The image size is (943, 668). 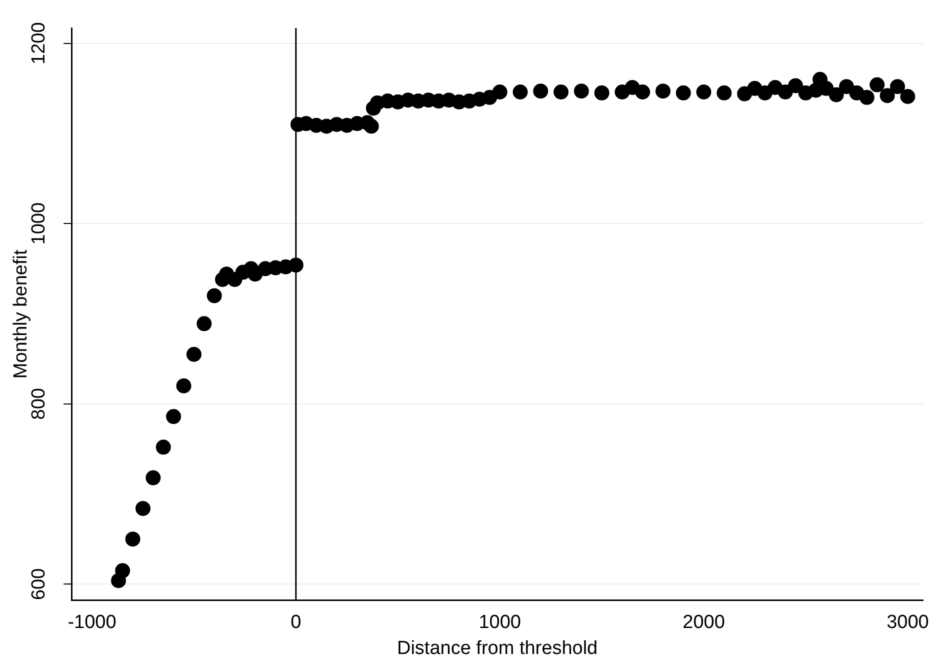 What do you see at coordinates (907, 623) in the screenshot?
I see `x-tick-label: 3000` at bounding box center [907, 623].